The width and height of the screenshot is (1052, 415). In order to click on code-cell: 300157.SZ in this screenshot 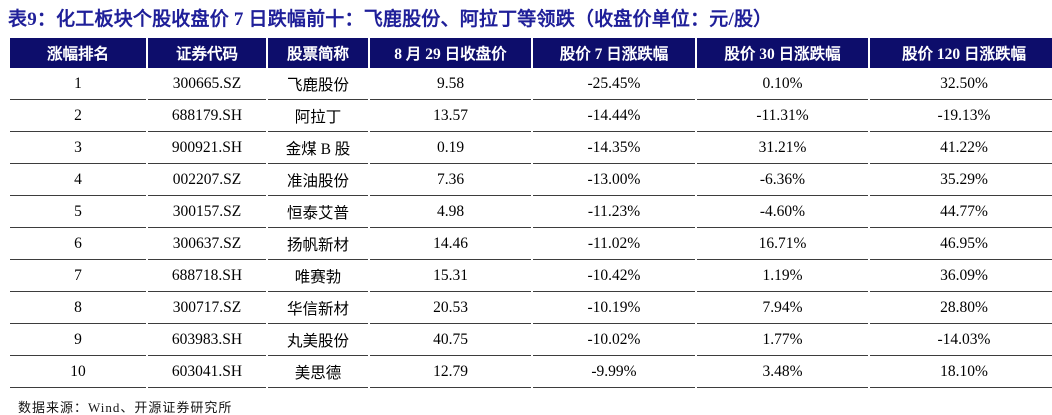, I will do `click(207, 212)`.